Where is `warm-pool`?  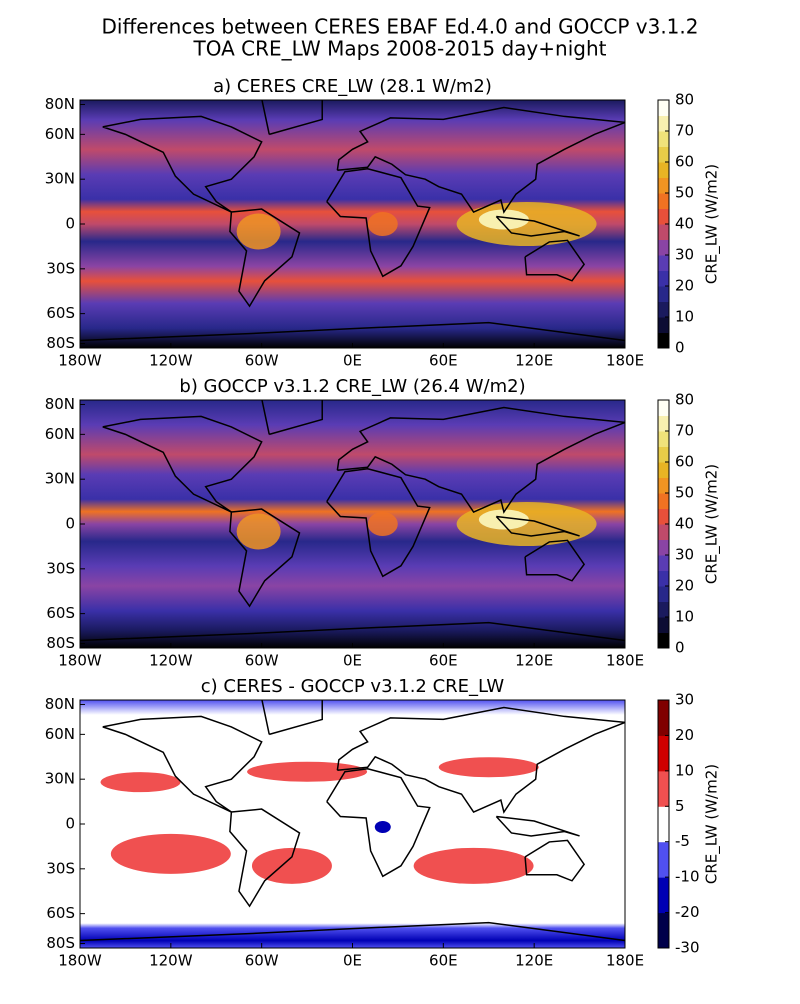 warm-pool is located at coordinates (526, 224).